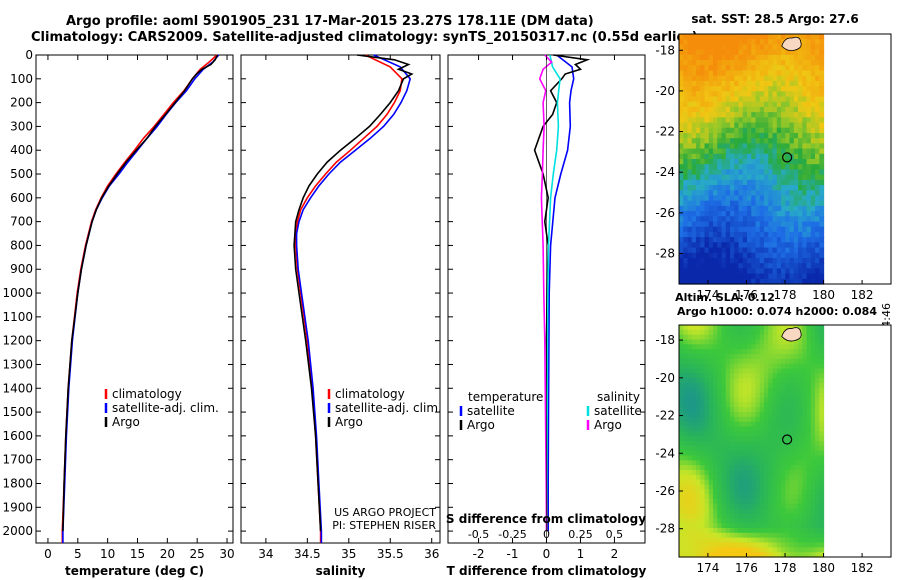 The height and width of the screenshot is (580, 900). I want to click on x-axis-label: temperature (deg C), so click(134, 571).